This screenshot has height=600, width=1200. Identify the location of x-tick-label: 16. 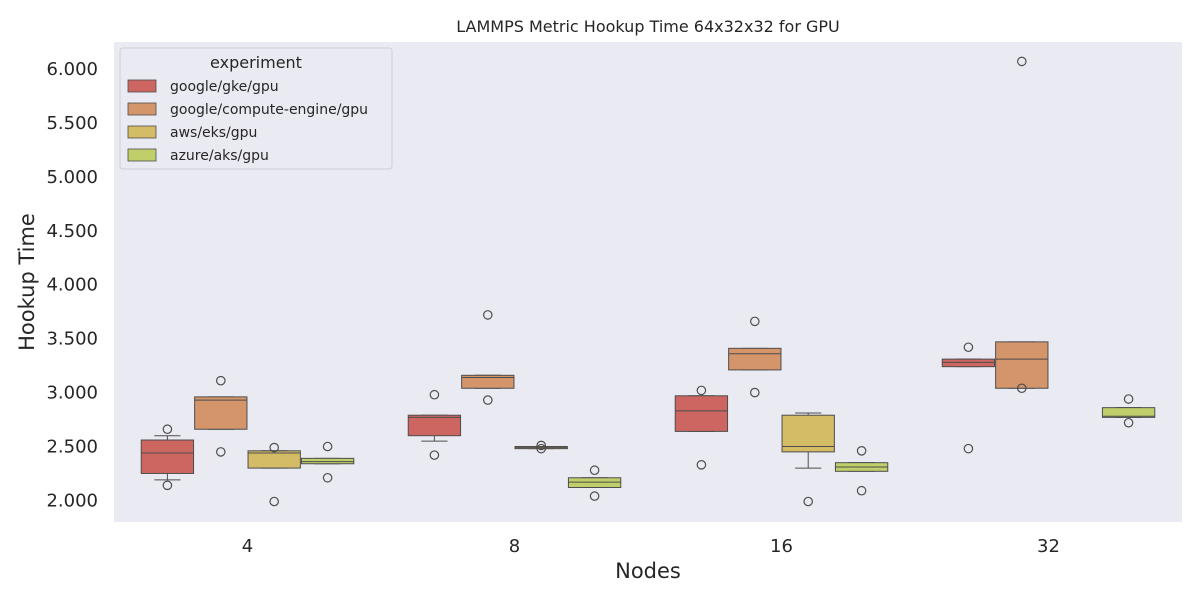
(781, 546).